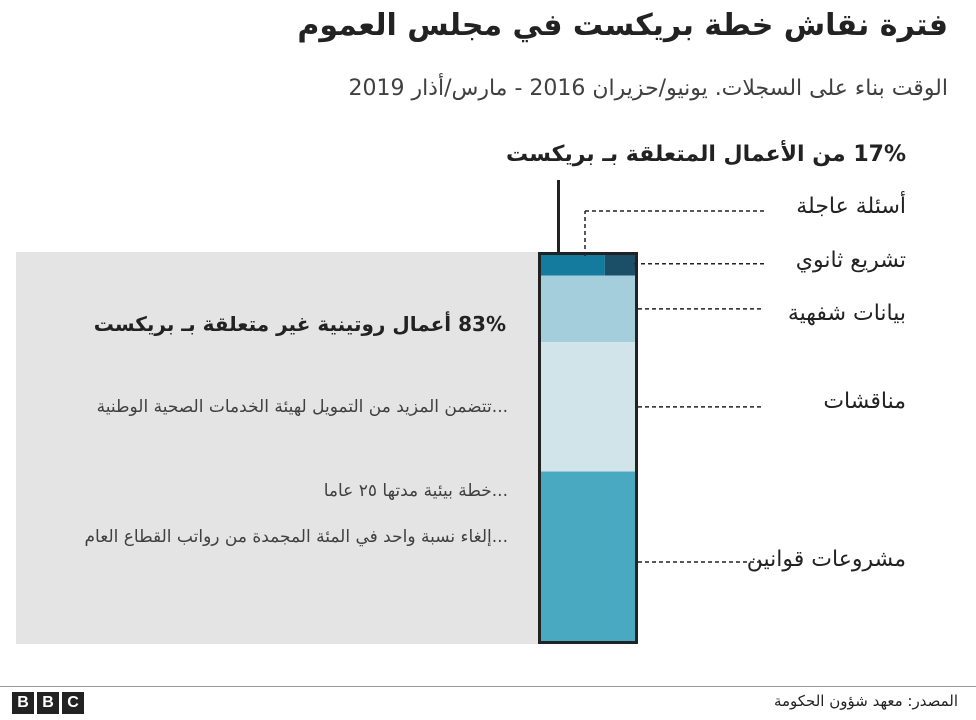 Image resolution: width=976 pixels, height=720 pixels. What do you see at coordinates (488, 686) in the screenshot?
I see `footer-divider` at bounding box center [488, 686].